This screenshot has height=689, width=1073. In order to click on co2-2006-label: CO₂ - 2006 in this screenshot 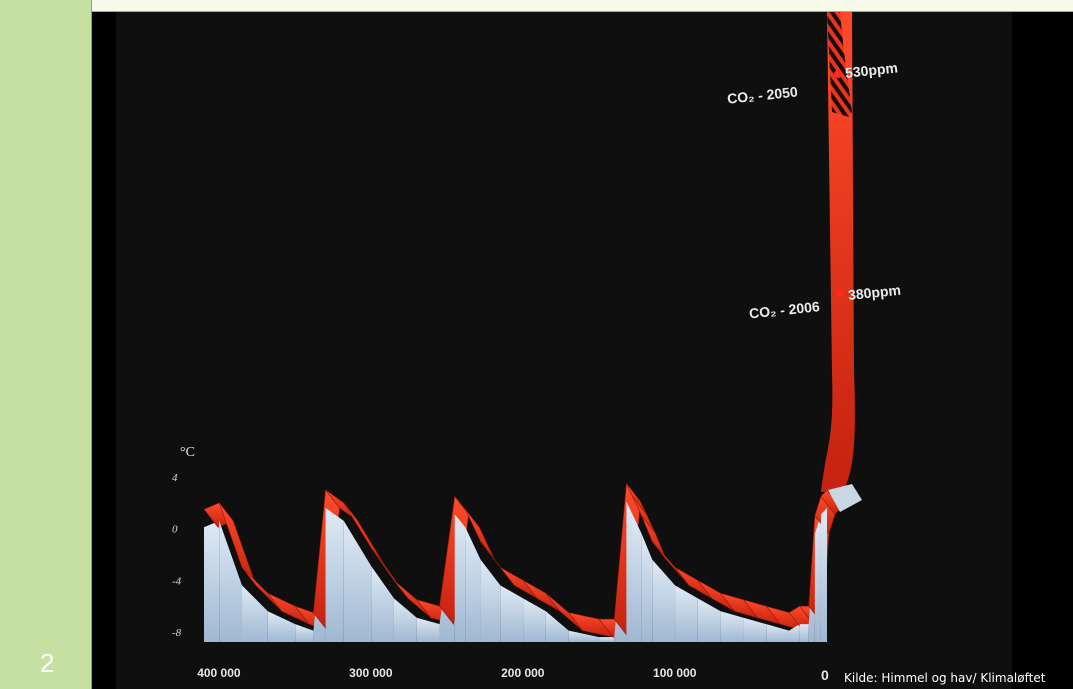, I will do `click(784, 309)`.